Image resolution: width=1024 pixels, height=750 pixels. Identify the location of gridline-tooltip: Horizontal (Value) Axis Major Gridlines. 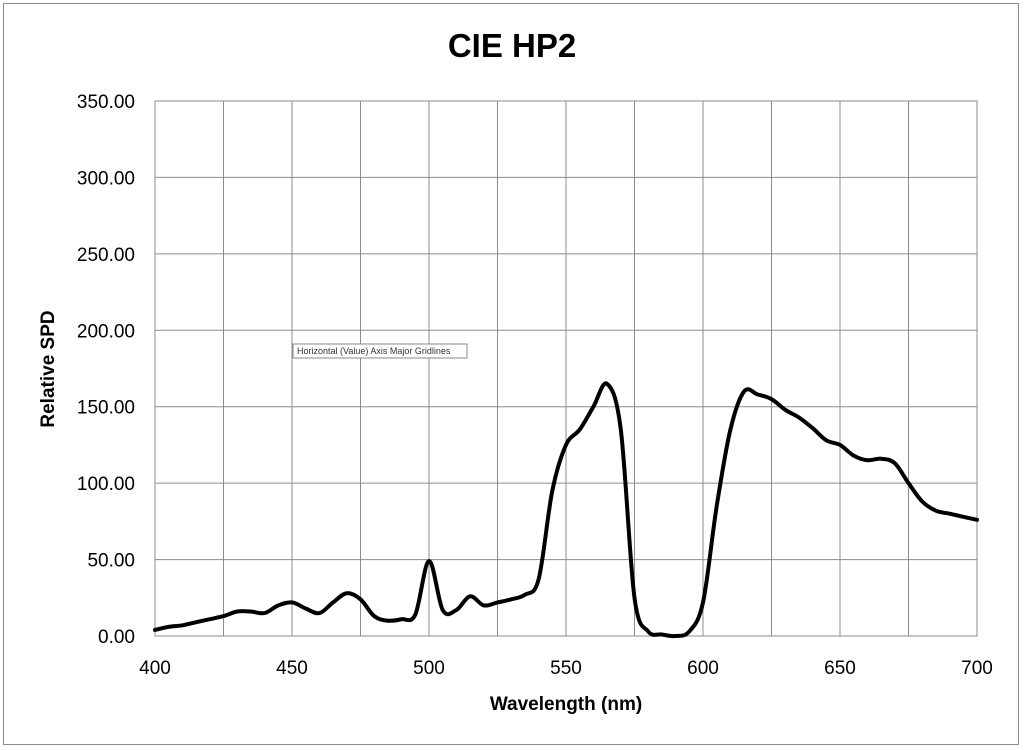
(380, 351).